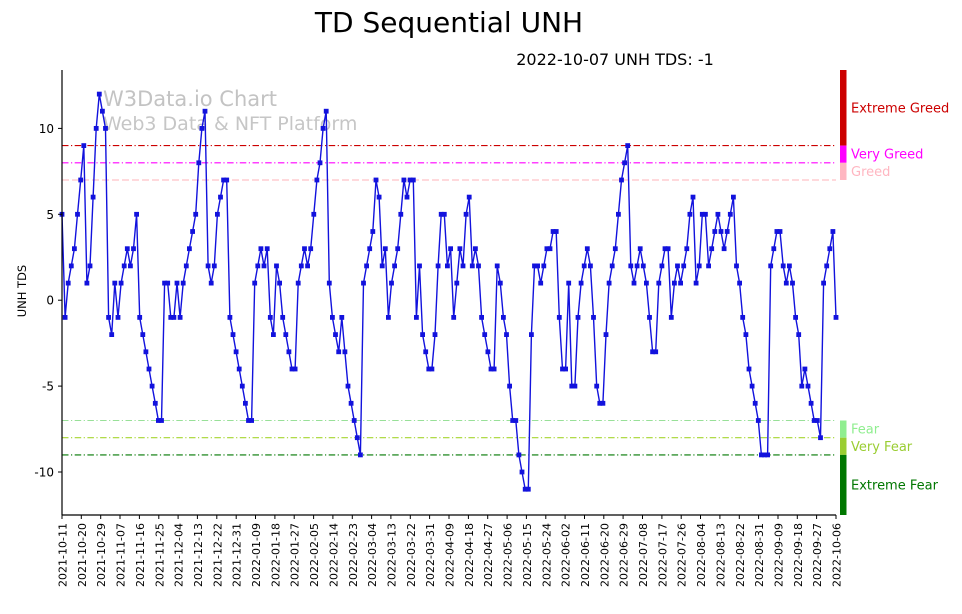 This screenshot has width=962, height=614. What do you see at coordinates (624, 555) in the screenshot?
I see `x-tick-label: 2022-06-29` at bounding box center [624, 555].